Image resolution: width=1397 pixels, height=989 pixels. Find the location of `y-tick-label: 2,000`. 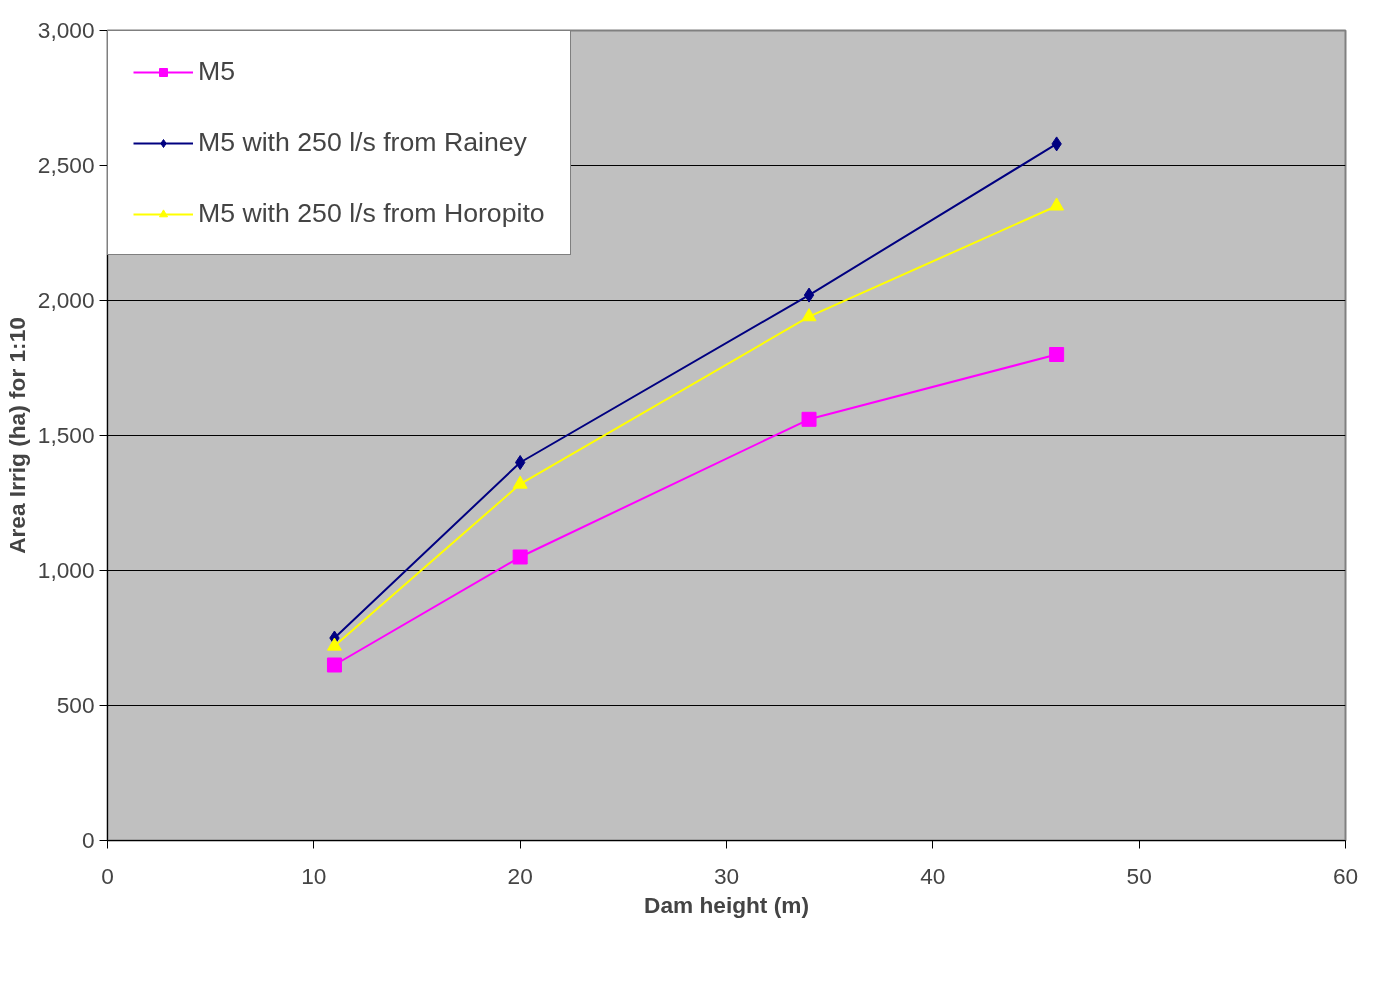

y-tick-label: 2,000 is located at coordinates (66, 300).